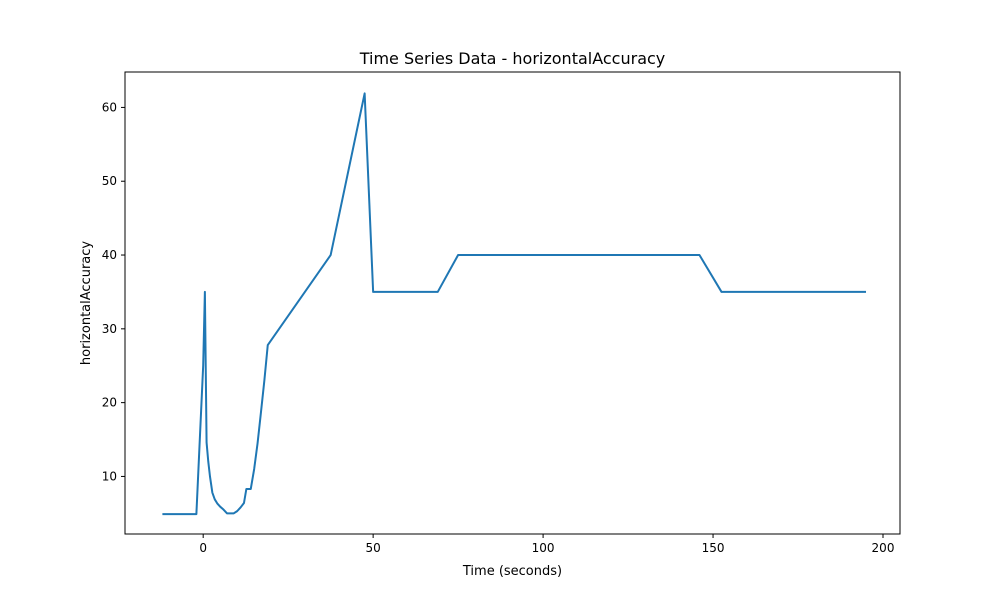  What do you see at coordinates (86, 303) in the screenshot?
I see `y-axis-label: horizontalAccuracy` at bounding box center [86, 303].